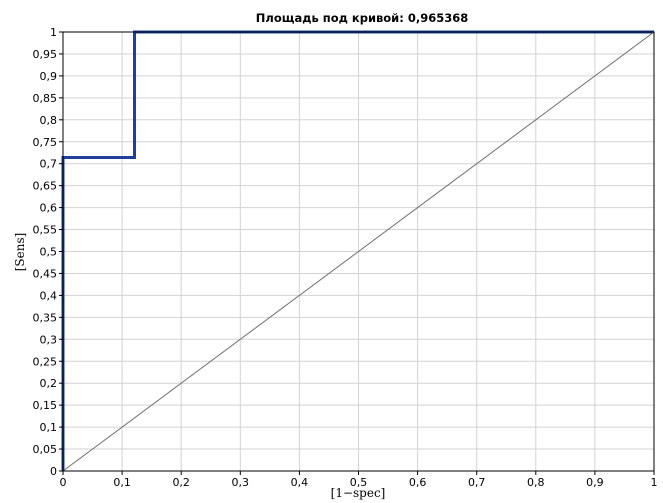  I want to click on y-axis-label: [Sens], so click(20, 252).